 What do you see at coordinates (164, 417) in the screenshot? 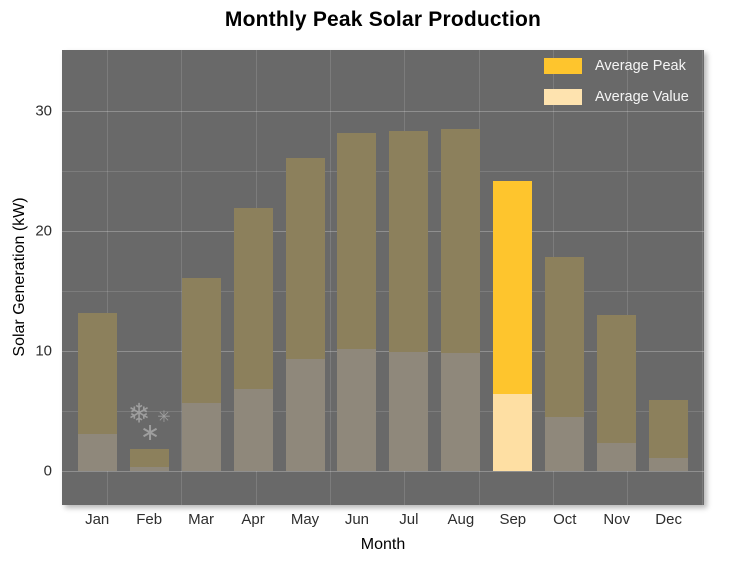
I see `snowflake-icon: ✳` at bounding box center [164, 417].